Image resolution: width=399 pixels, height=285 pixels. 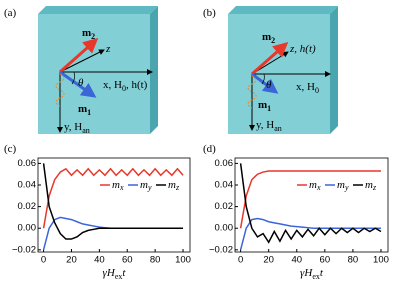 I want to click on text: y, so click(x=346, y=187).